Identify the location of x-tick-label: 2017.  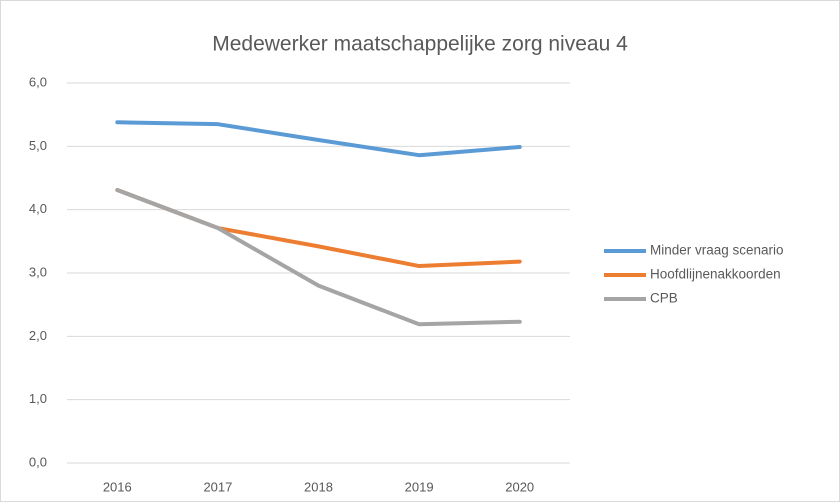
(217, 486).